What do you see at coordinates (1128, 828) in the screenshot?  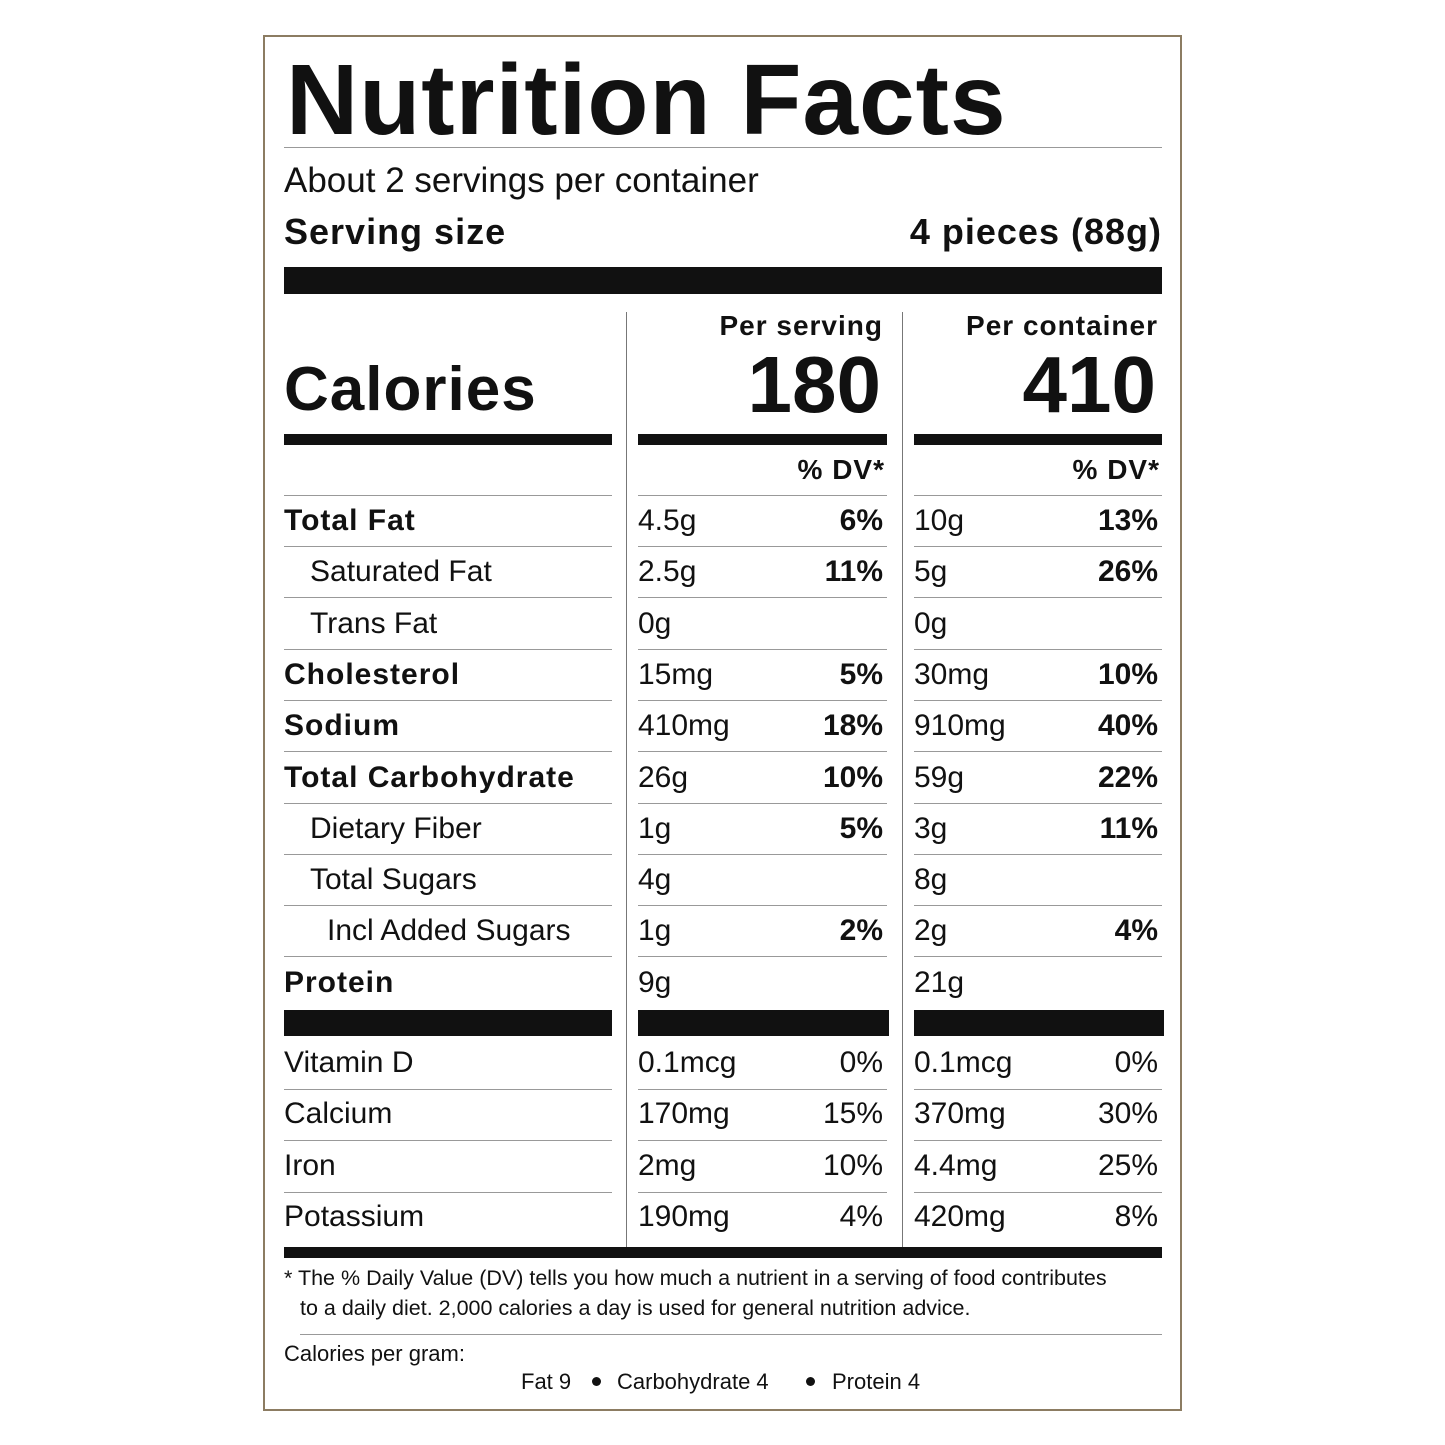 I see `daily-value: 11%` at bounding box center [1128, 828].